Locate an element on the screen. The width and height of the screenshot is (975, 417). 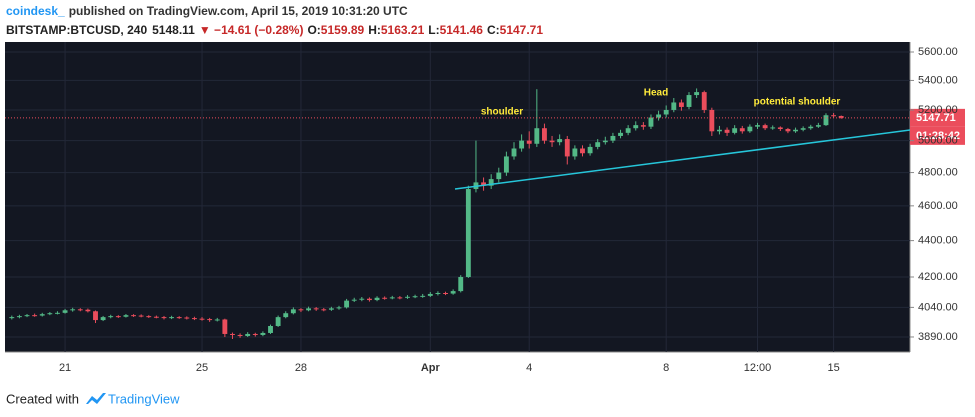
ohlc-key: O: is located at coordinates (313, 30).